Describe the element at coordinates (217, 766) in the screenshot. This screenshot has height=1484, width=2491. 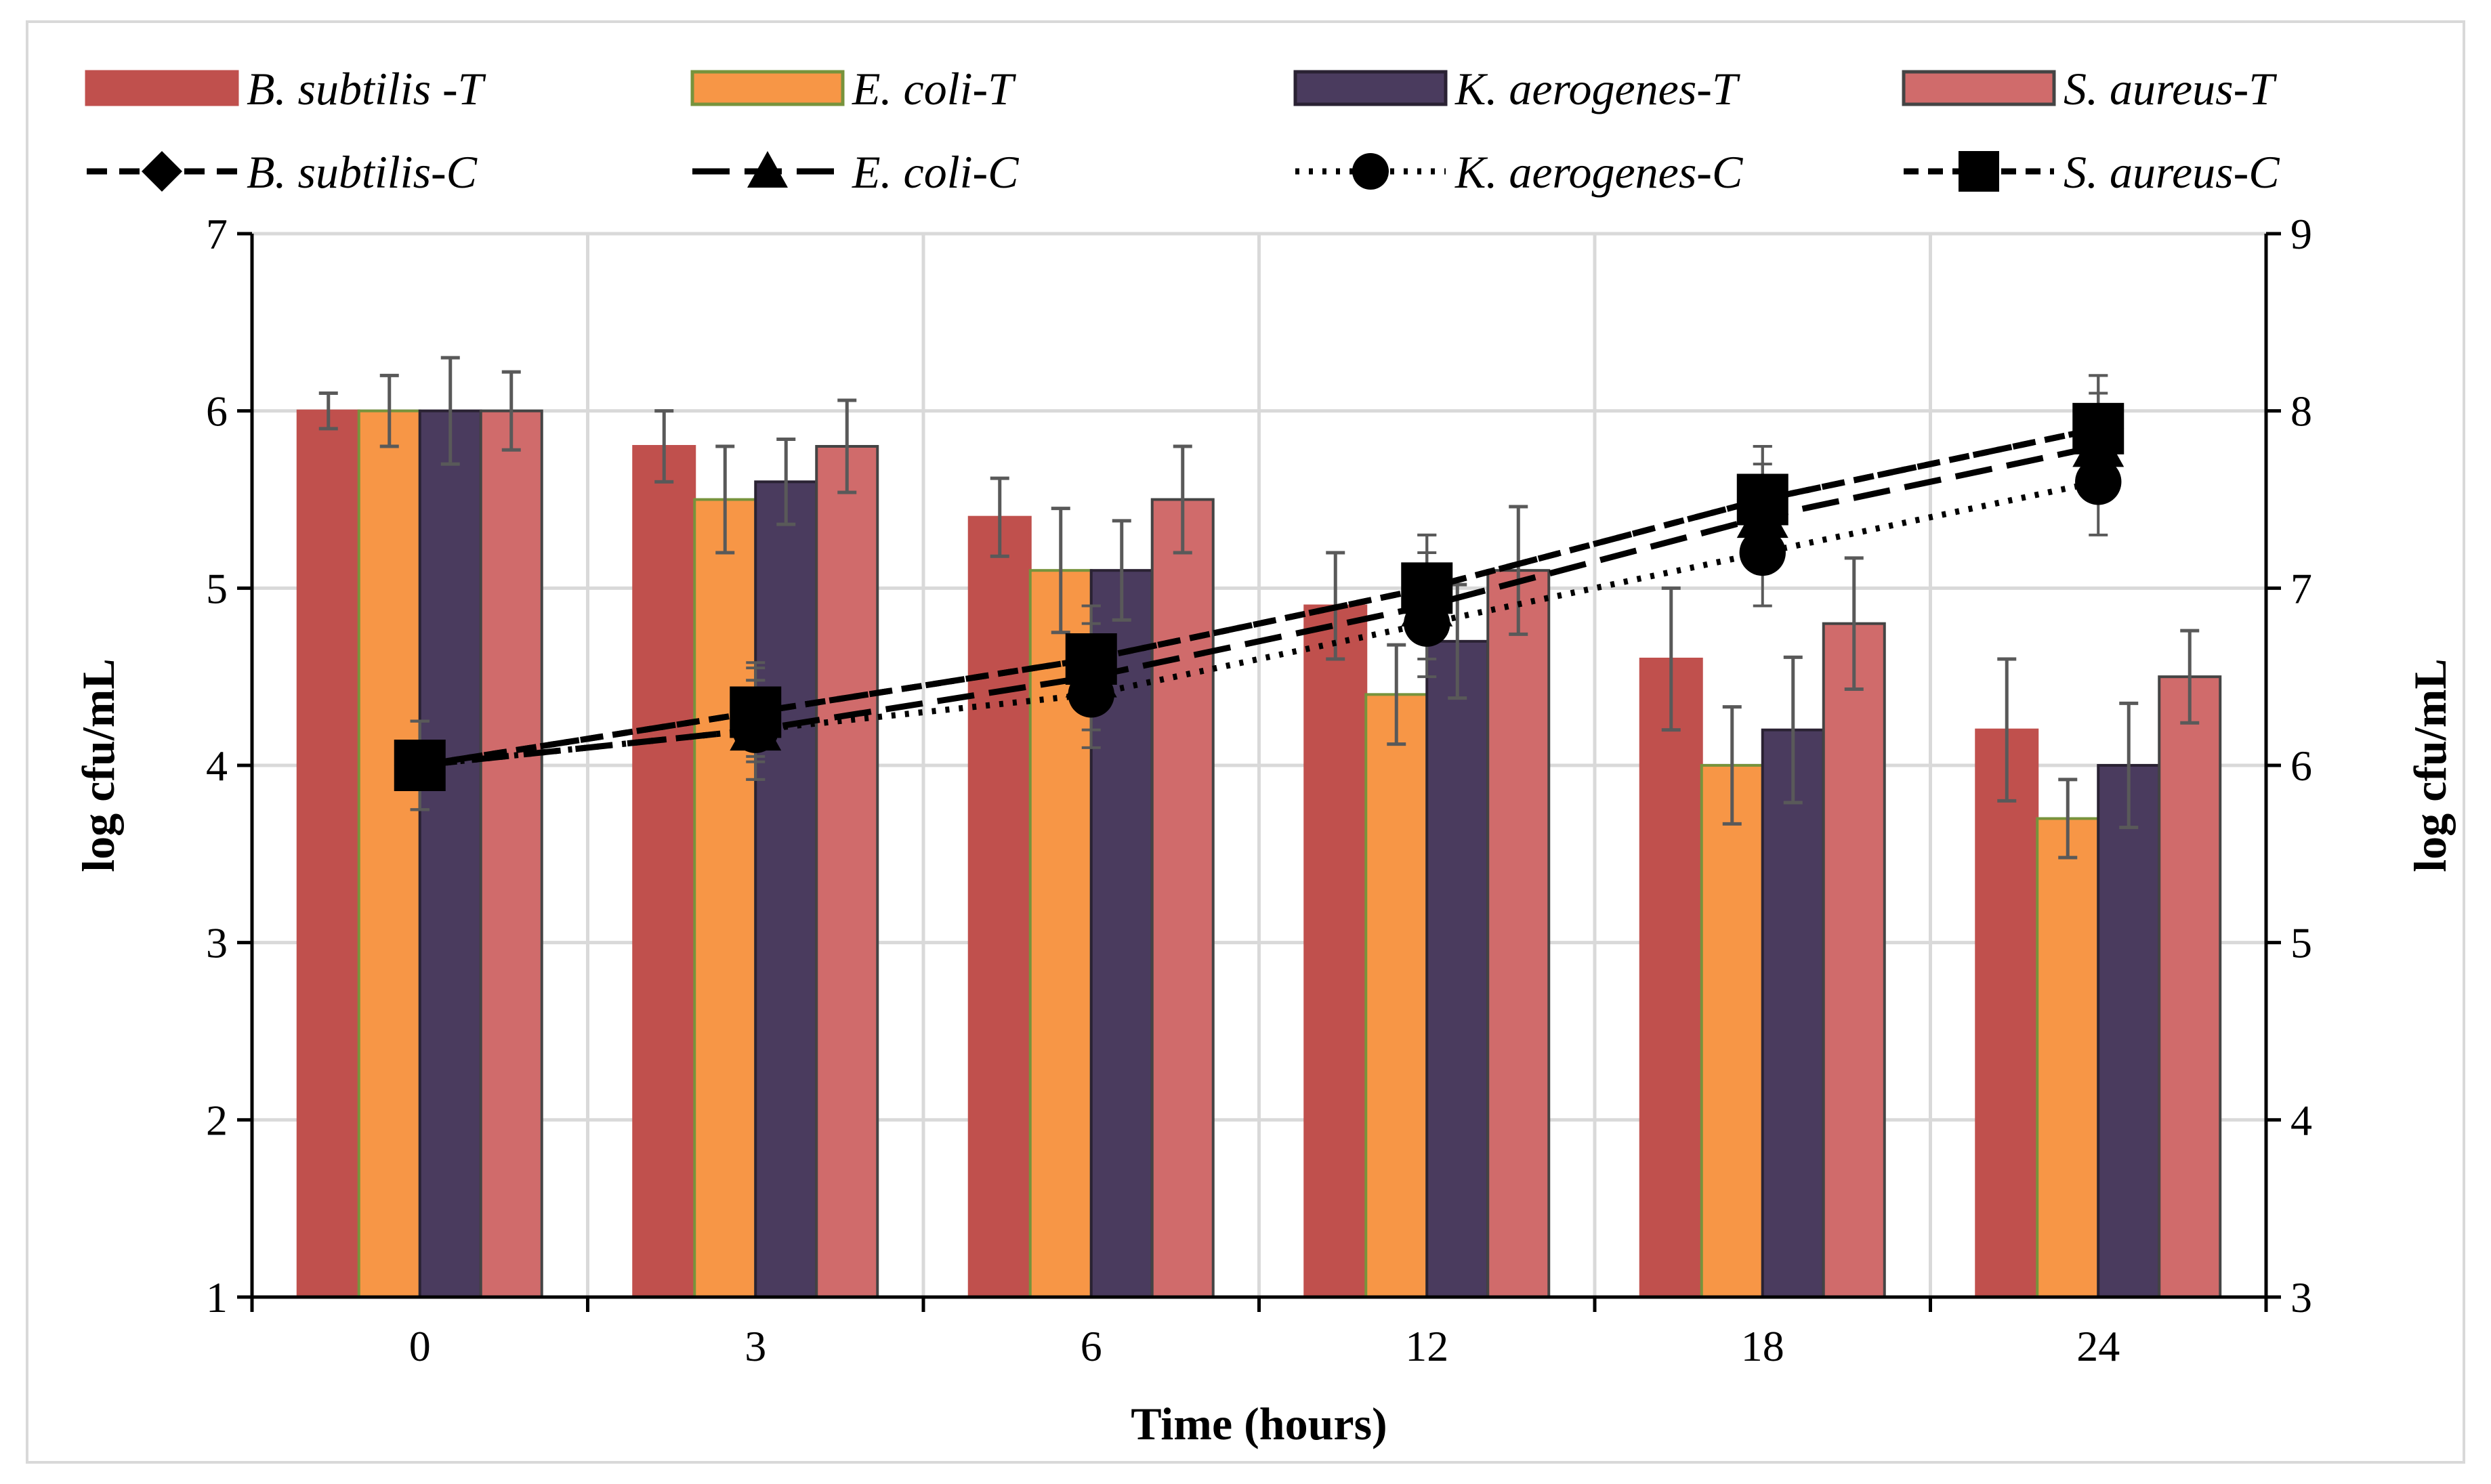
I see `y-tick-label: 4` at that location.